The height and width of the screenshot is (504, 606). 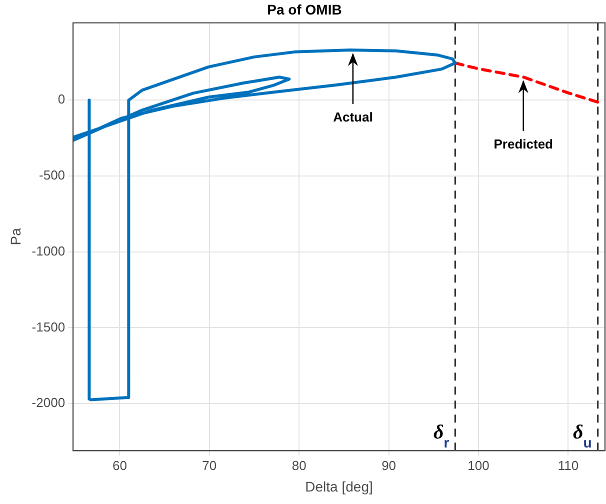 What do you see at coordinates (52, 175) in the screenshot?
I see `y-tick-label: -500` at bounding box center [52, 175].